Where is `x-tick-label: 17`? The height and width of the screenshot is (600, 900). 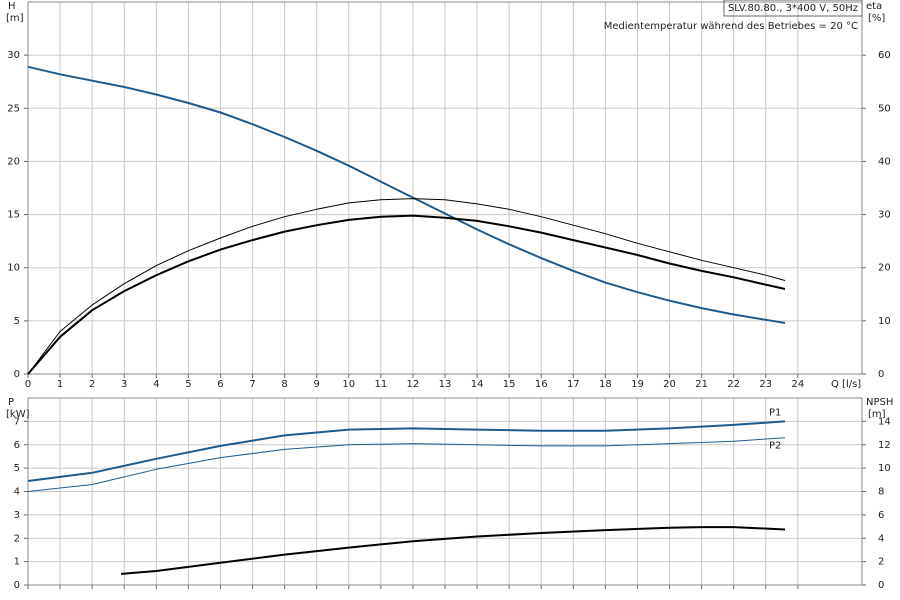 x-tick-label: 17 is located at coordinates (573, 384).